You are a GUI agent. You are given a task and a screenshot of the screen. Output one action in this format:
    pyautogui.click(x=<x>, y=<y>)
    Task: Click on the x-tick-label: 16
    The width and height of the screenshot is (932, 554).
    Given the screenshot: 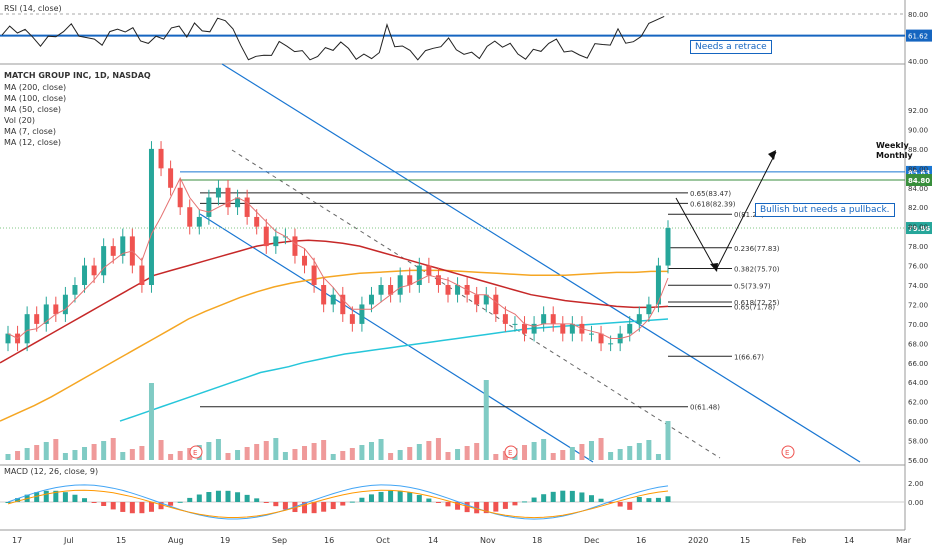 What is the action you would take?
    pyautogui.click(x=641, y=540)
    